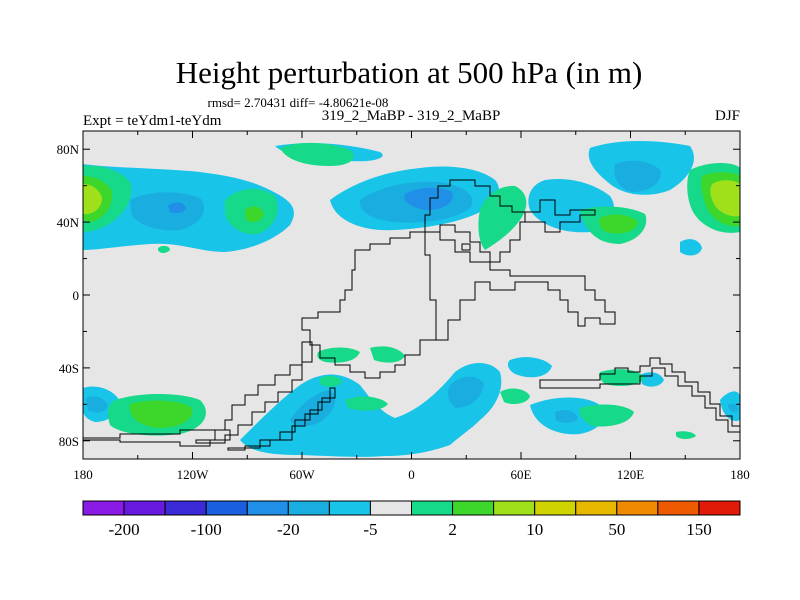 The image size is (800, 600). What do you see at coordinates (409, 72) in the screenshot?
I see `chart-title: Height perturbation at 500 hPa (in m)` at bounding box center [409, 72].